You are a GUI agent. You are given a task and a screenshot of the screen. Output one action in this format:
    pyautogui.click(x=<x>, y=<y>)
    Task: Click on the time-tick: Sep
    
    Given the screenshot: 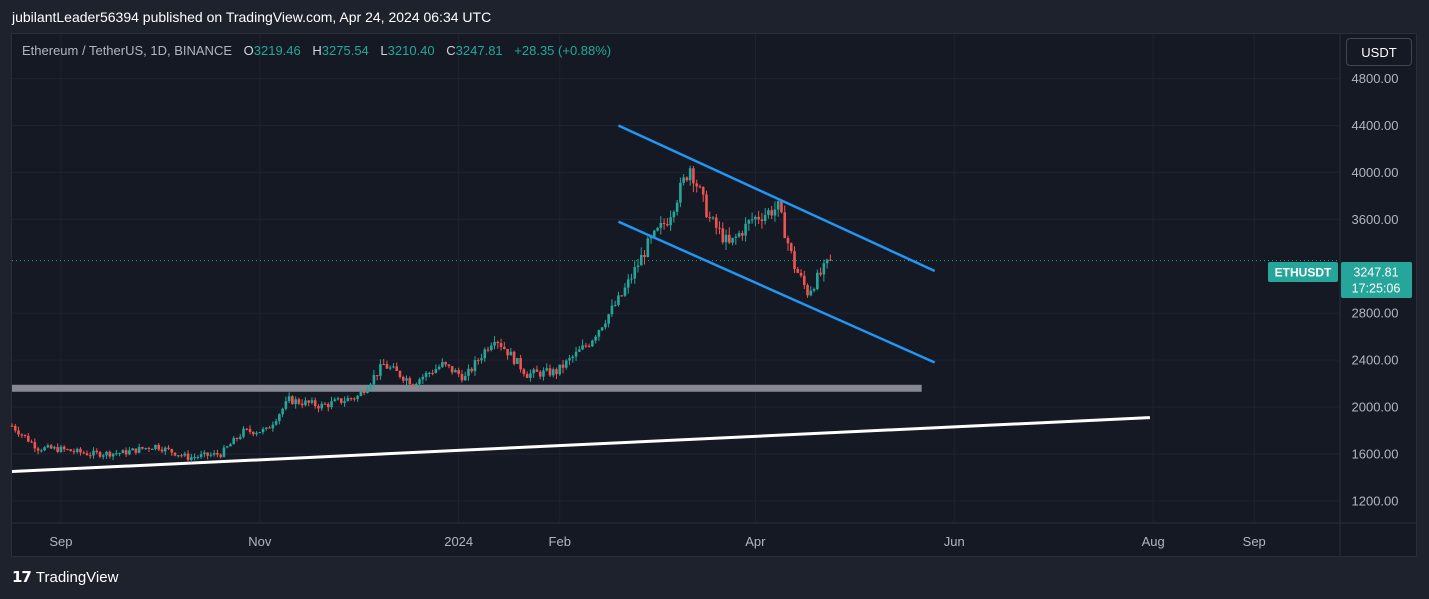 What is the action you would take?
    pyautogui.click(x=1254, y=541)
    